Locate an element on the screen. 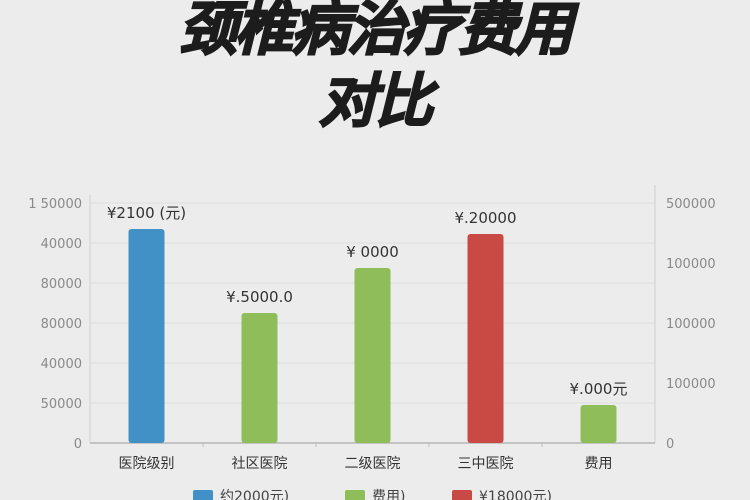  category-label: 社区医院 is located at coordinates (260, 464).